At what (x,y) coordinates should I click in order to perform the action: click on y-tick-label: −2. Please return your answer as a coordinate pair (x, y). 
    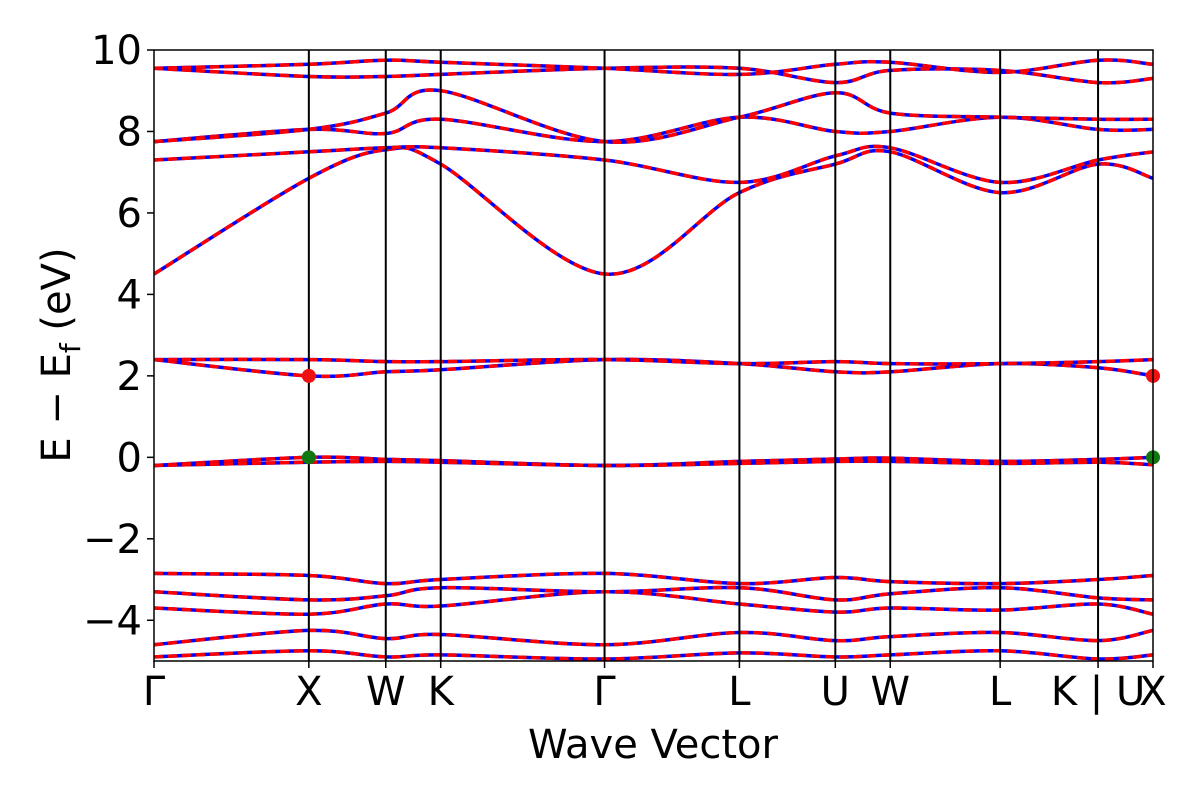
    Looking at the image, I should click on (112, 540).